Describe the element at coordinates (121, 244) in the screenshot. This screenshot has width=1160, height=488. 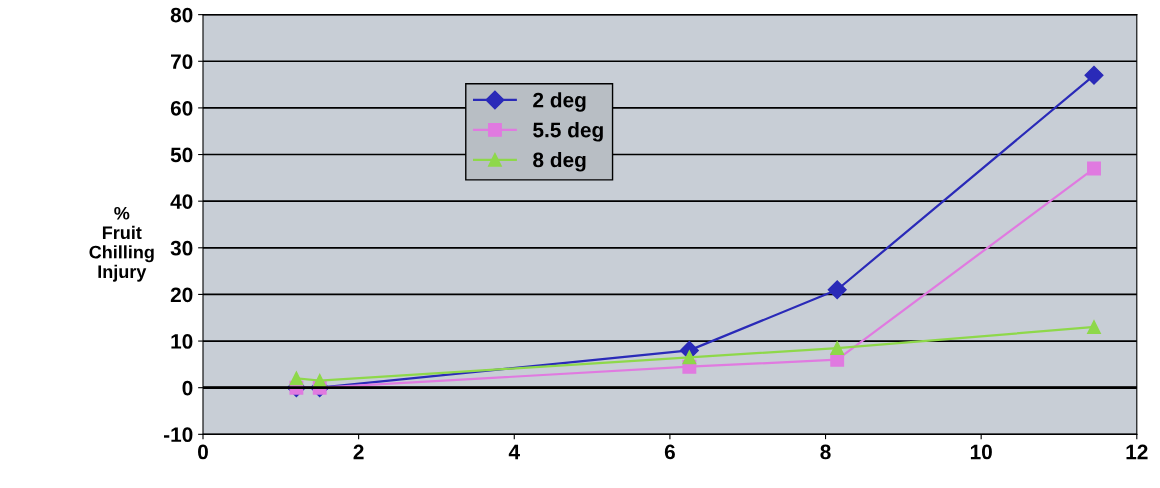
I see `y-axis-title: % Fruit Chilling Injury` at that location.